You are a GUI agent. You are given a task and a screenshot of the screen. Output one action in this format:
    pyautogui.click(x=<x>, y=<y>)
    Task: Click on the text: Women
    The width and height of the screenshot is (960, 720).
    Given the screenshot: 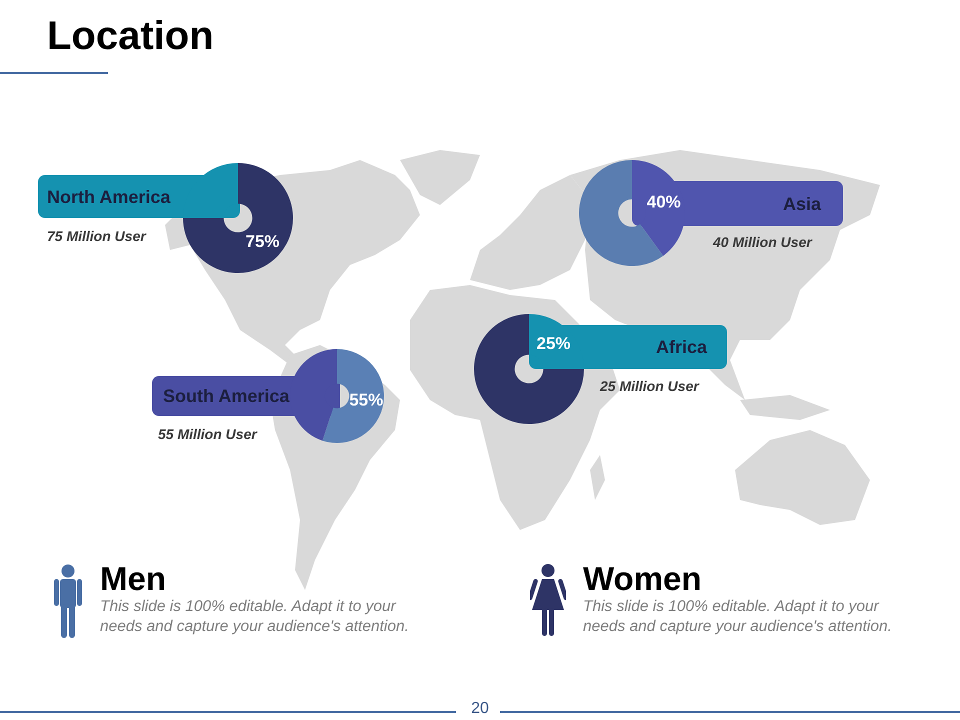 What is the action you would take?
    pyautogui.click(x=642, y=579)
    